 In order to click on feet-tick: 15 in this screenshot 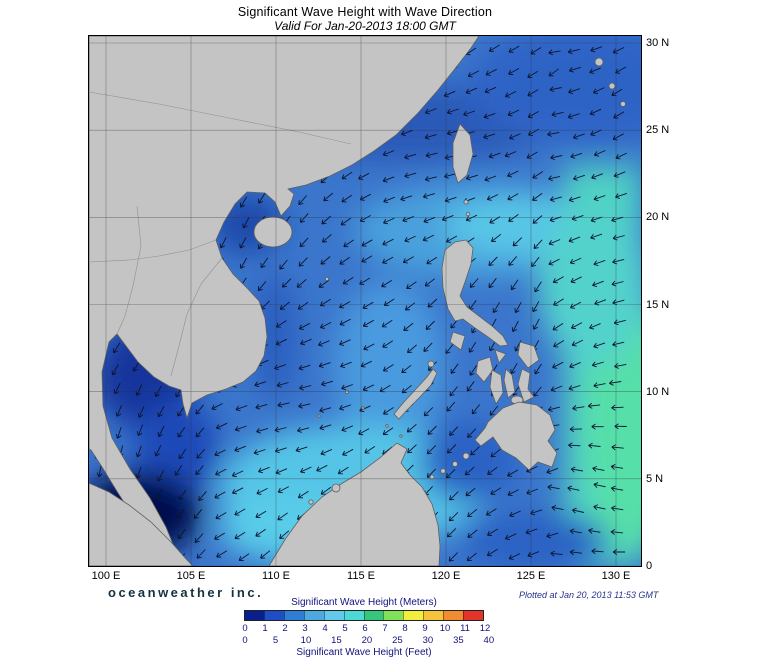, I will do `click(336, 640)`.